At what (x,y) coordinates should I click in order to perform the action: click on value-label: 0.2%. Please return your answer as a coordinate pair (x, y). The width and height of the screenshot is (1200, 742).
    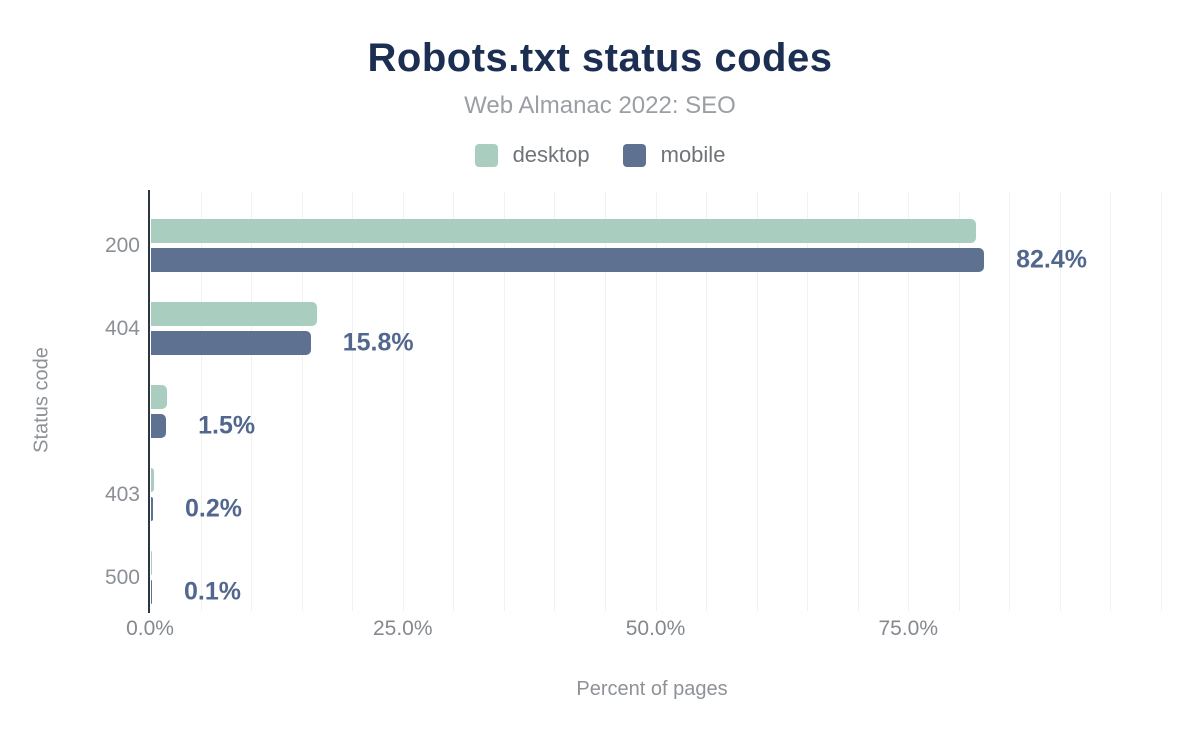
    Looking at the image, I should click on (213, 508).